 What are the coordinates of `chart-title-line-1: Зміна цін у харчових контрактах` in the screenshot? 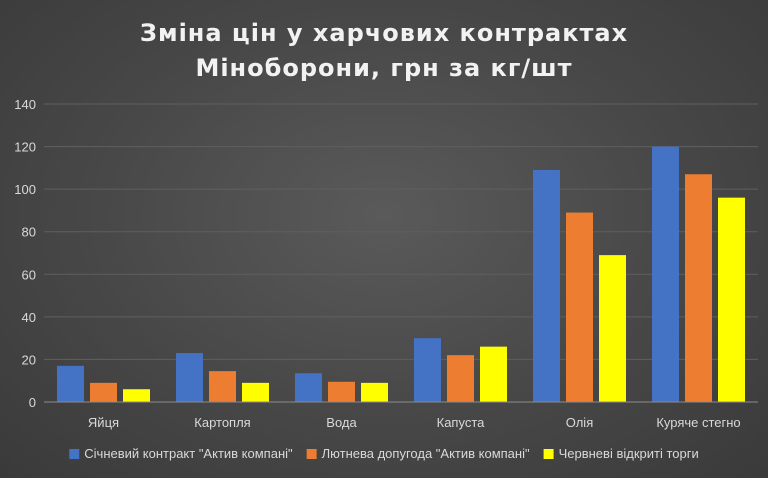 It's located at (384, 33).